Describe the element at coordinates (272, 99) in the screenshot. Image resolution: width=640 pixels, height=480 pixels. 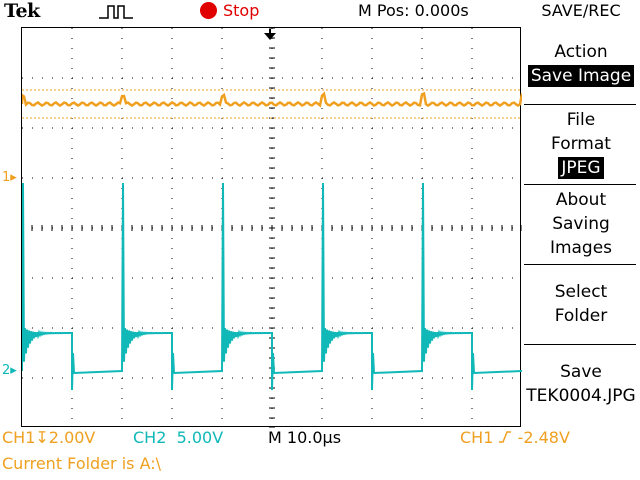
I see `ch1-trace` at that location.